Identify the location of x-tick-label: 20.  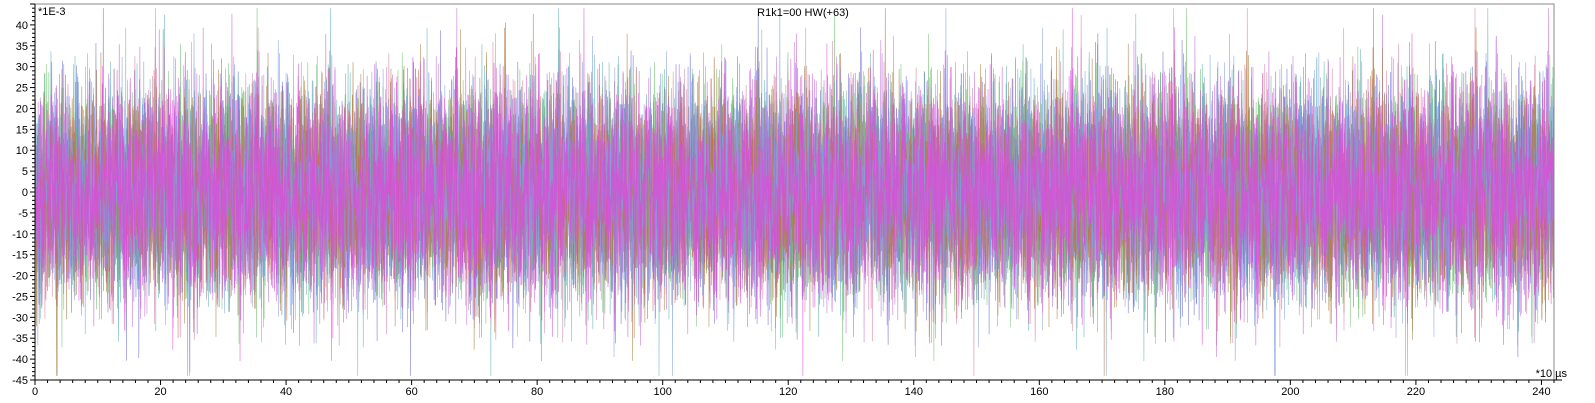
(160, 392).